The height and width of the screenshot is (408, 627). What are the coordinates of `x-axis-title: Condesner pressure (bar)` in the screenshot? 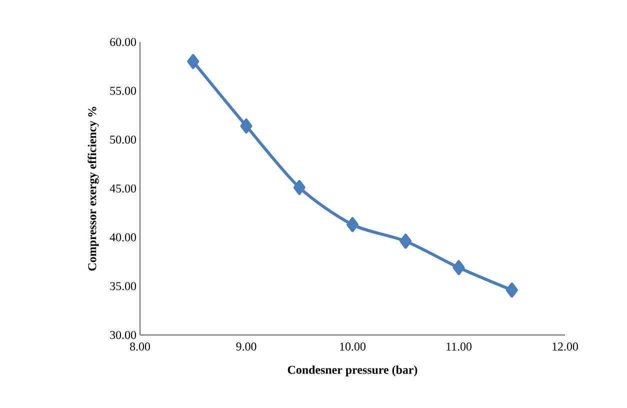 It's located at (353, 370).